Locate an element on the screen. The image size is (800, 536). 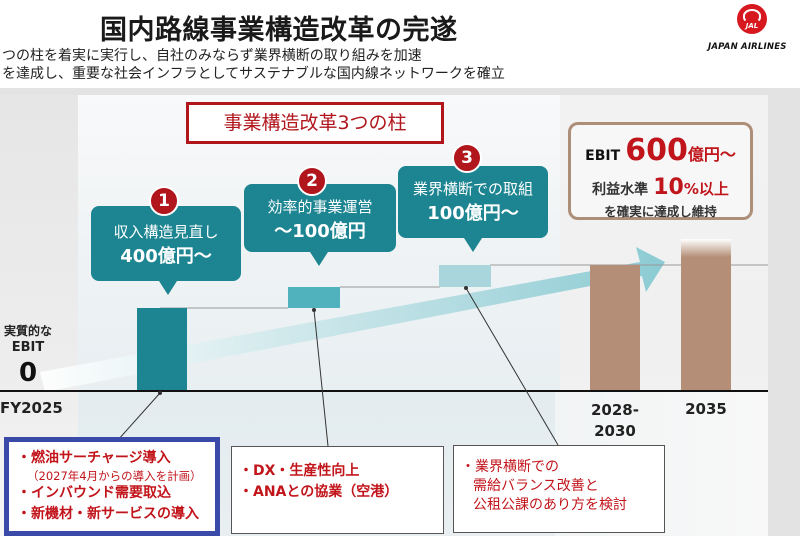
note-item: ・業界横断での is located at coordinates (510, 467).